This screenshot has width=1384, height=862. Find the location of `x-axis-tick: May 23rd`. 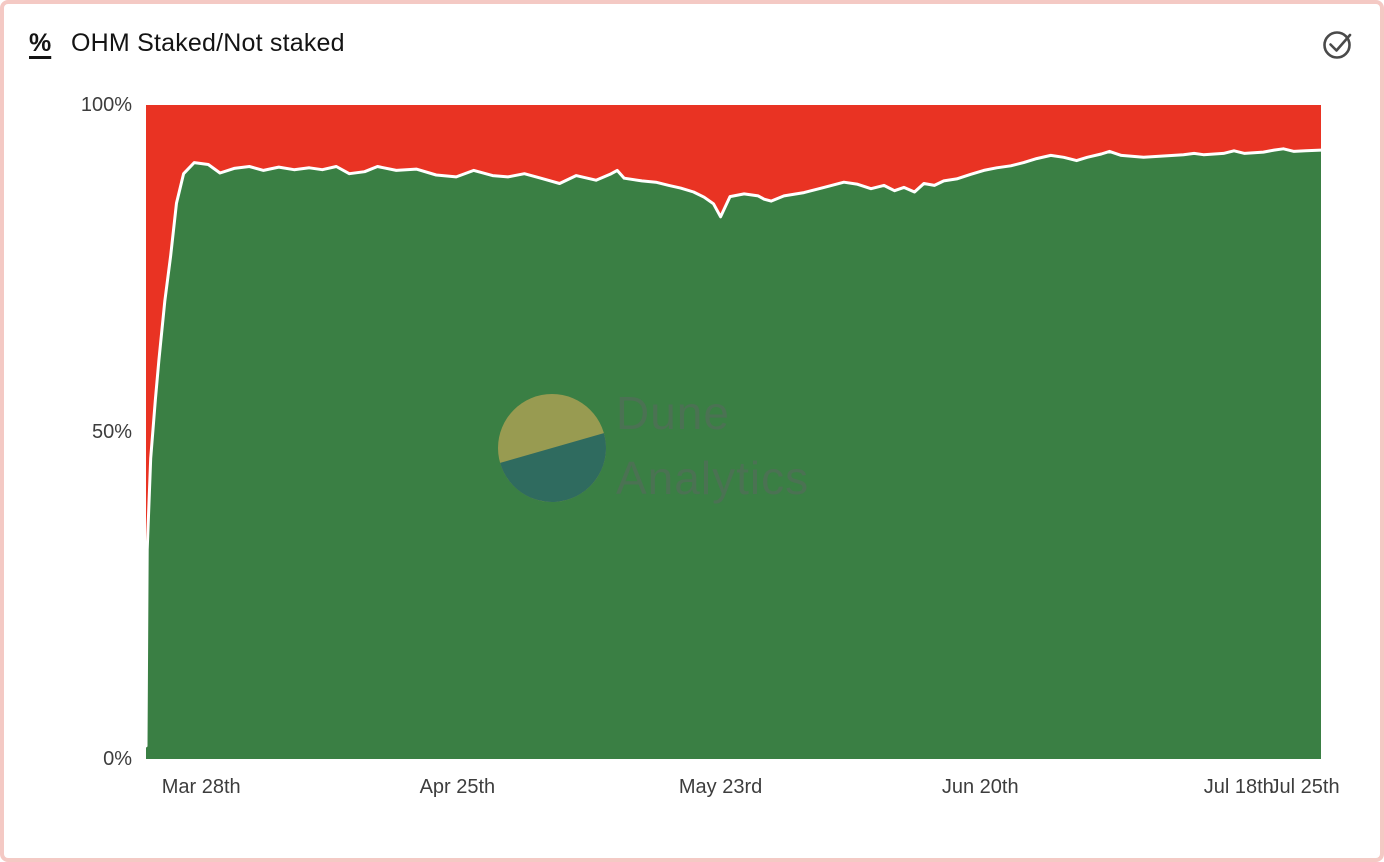

x-axis-tick: May 23rd is located at coordinates (720, 787).